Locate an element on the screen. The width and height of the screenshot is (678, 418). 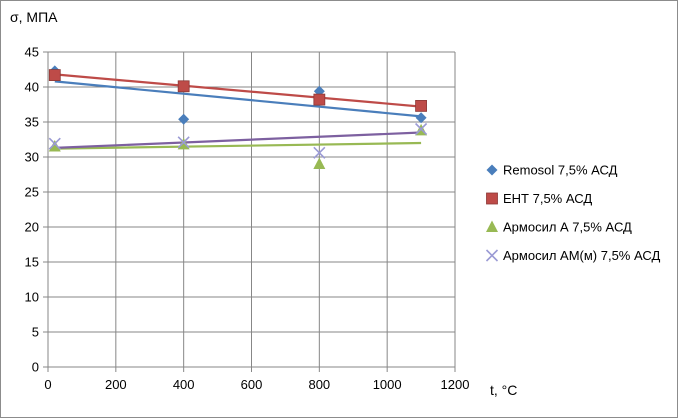
x-tick-label: 400 is located at coordinates (184, 384).